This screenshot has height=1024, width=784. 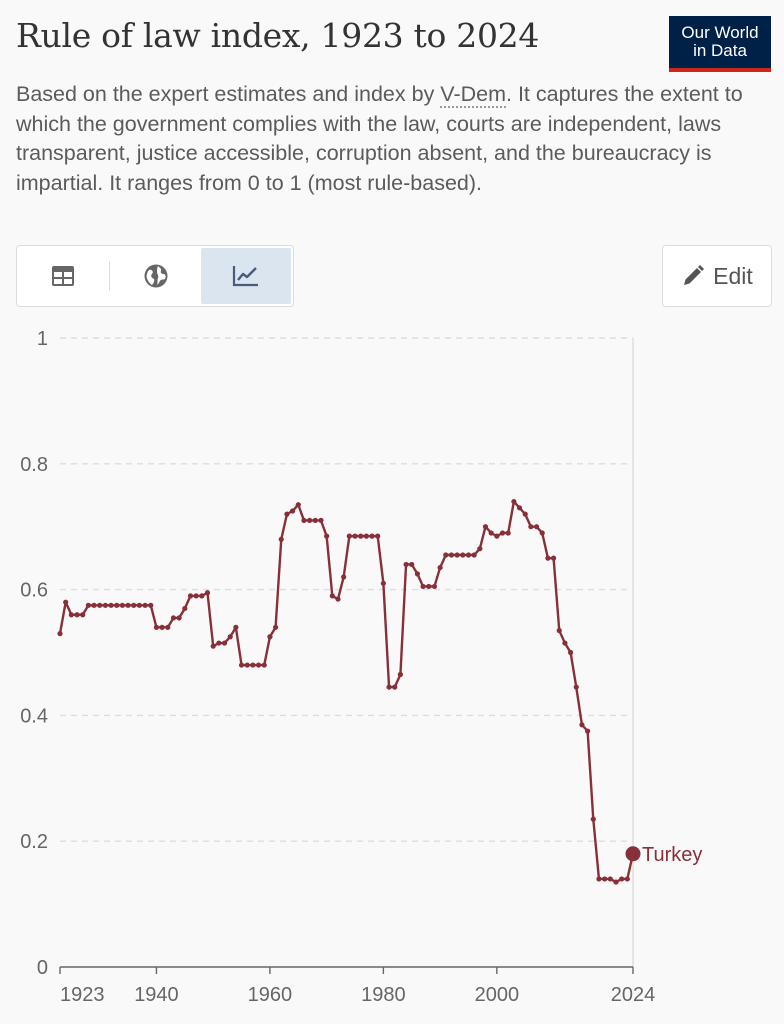 What do you see at coordinates (473, 95) in the screenshot?
I see `vdem-link: V-Dem` at bounding box center [473, 95].